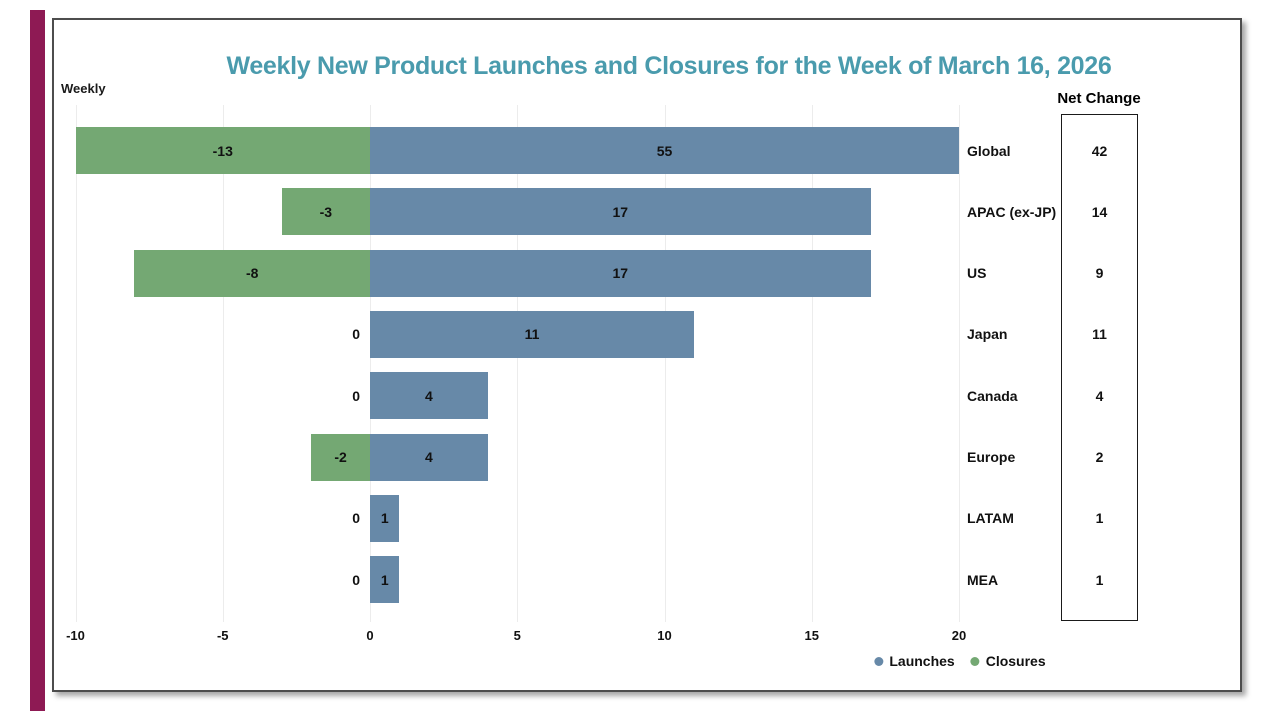  What do you see at coordinates (83, 88) in the screenshot?
I see `weekly-corner-label: Weekly` at bounding box center [83, 88].